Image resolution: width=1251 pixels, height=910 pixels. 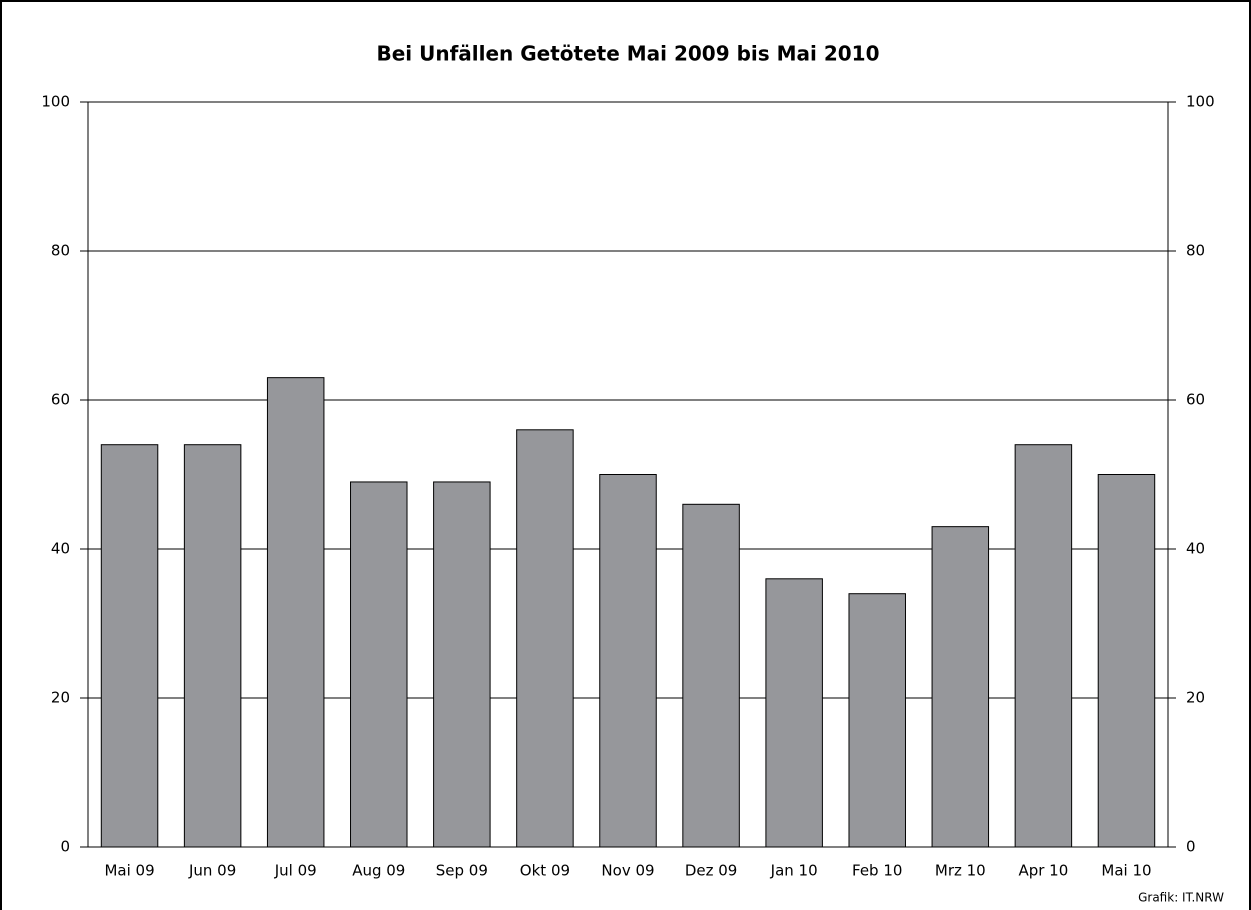 I want to click on y-tick-label: 100, so click(x=55, y=102).